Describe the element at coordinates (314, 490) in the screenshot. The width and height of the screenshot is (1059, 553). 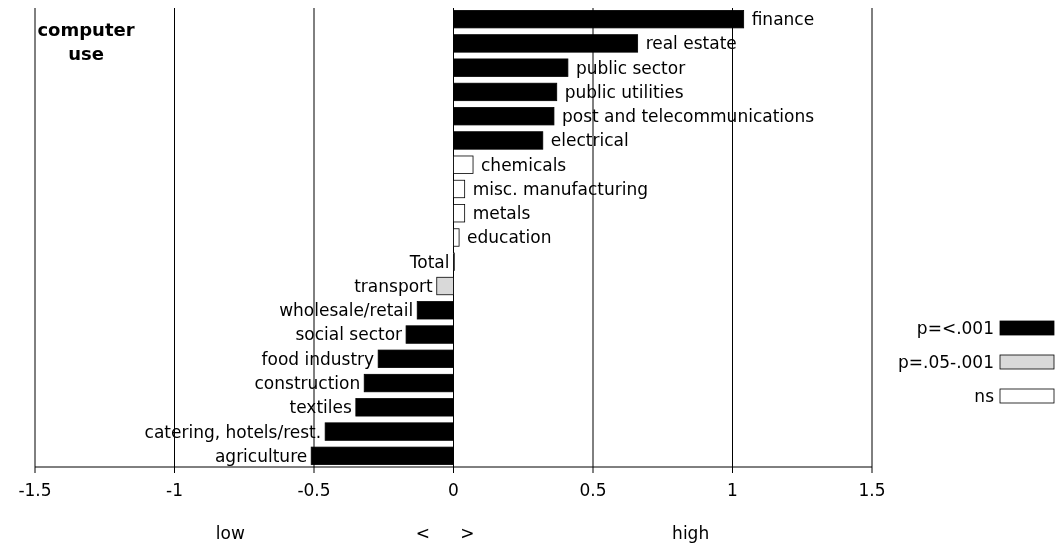
I see `x-tick-label: -0.5` at that location.